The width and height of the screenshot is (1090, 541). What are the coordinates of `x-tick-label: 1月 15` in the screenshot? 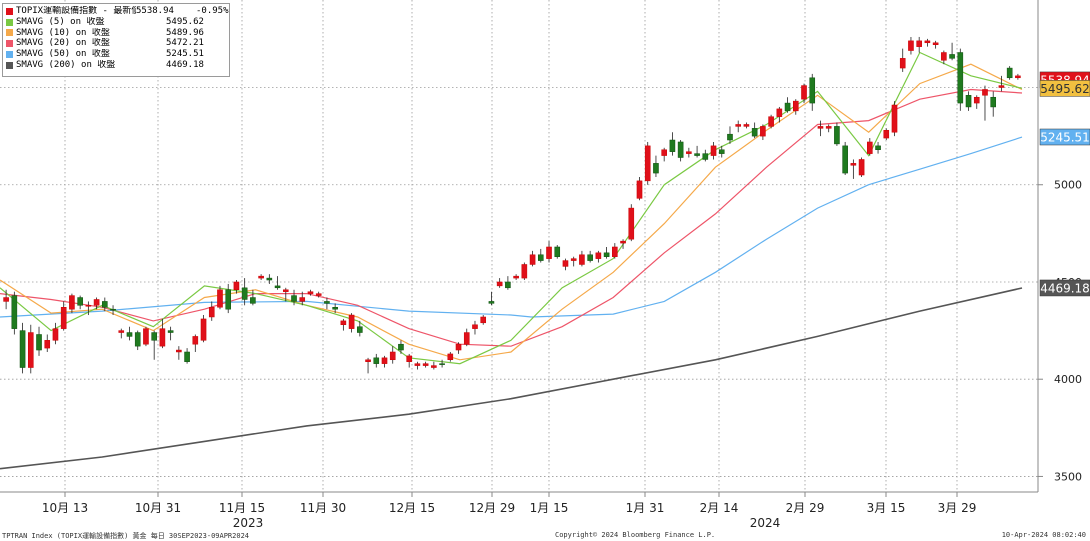 It's located at (549, 508).